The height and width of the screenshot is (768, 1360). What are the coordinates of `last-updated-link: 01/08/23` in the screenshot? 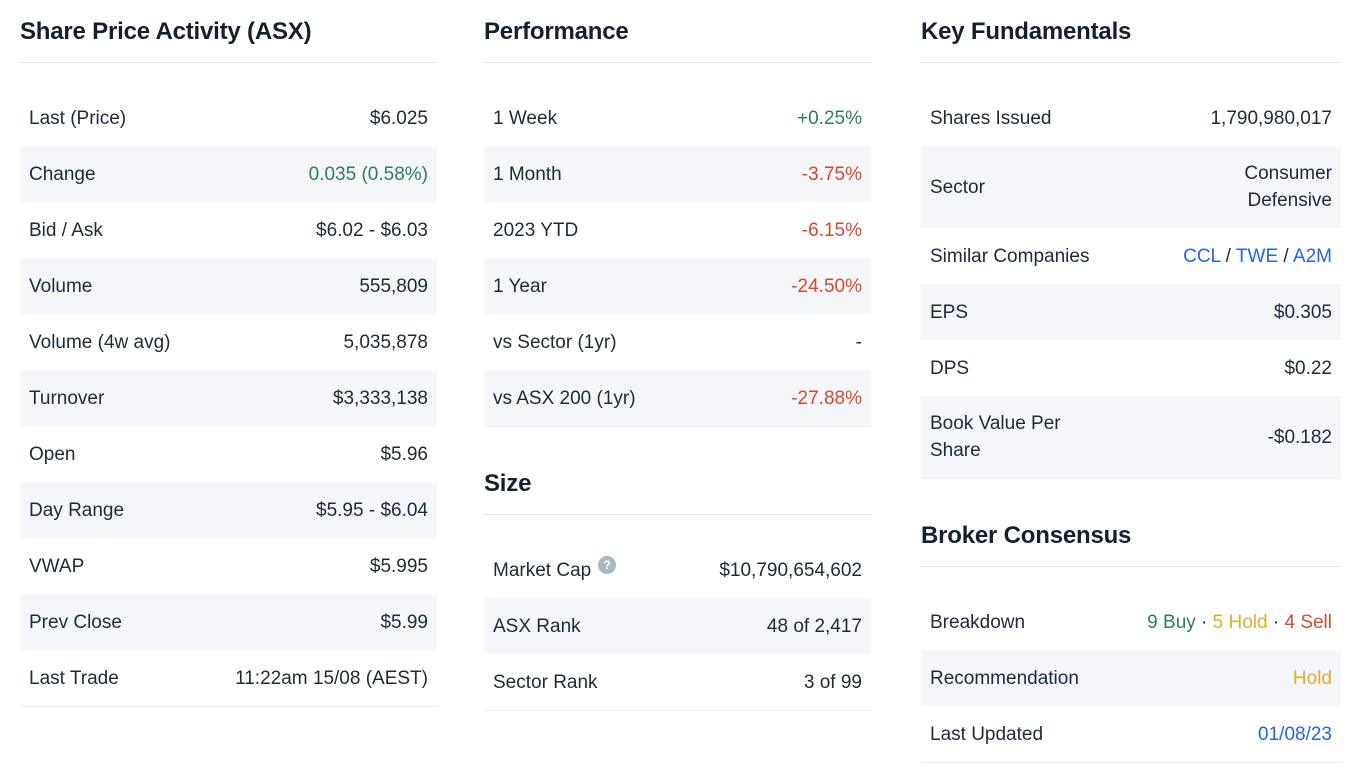 It's located at (1295, 734).